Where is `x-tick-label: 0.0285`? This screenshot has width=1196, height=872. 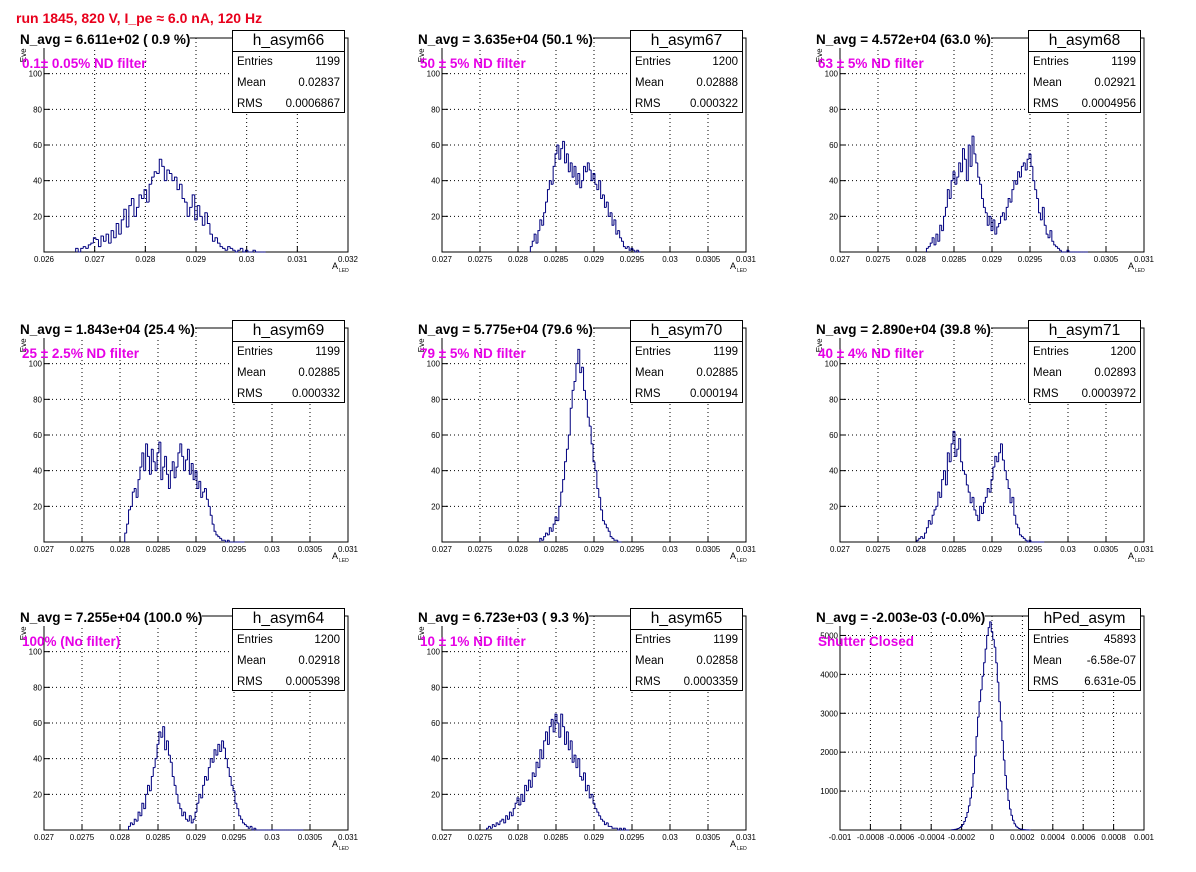 x-tick-label: 0.0285 is located at coordinates (556, 259).